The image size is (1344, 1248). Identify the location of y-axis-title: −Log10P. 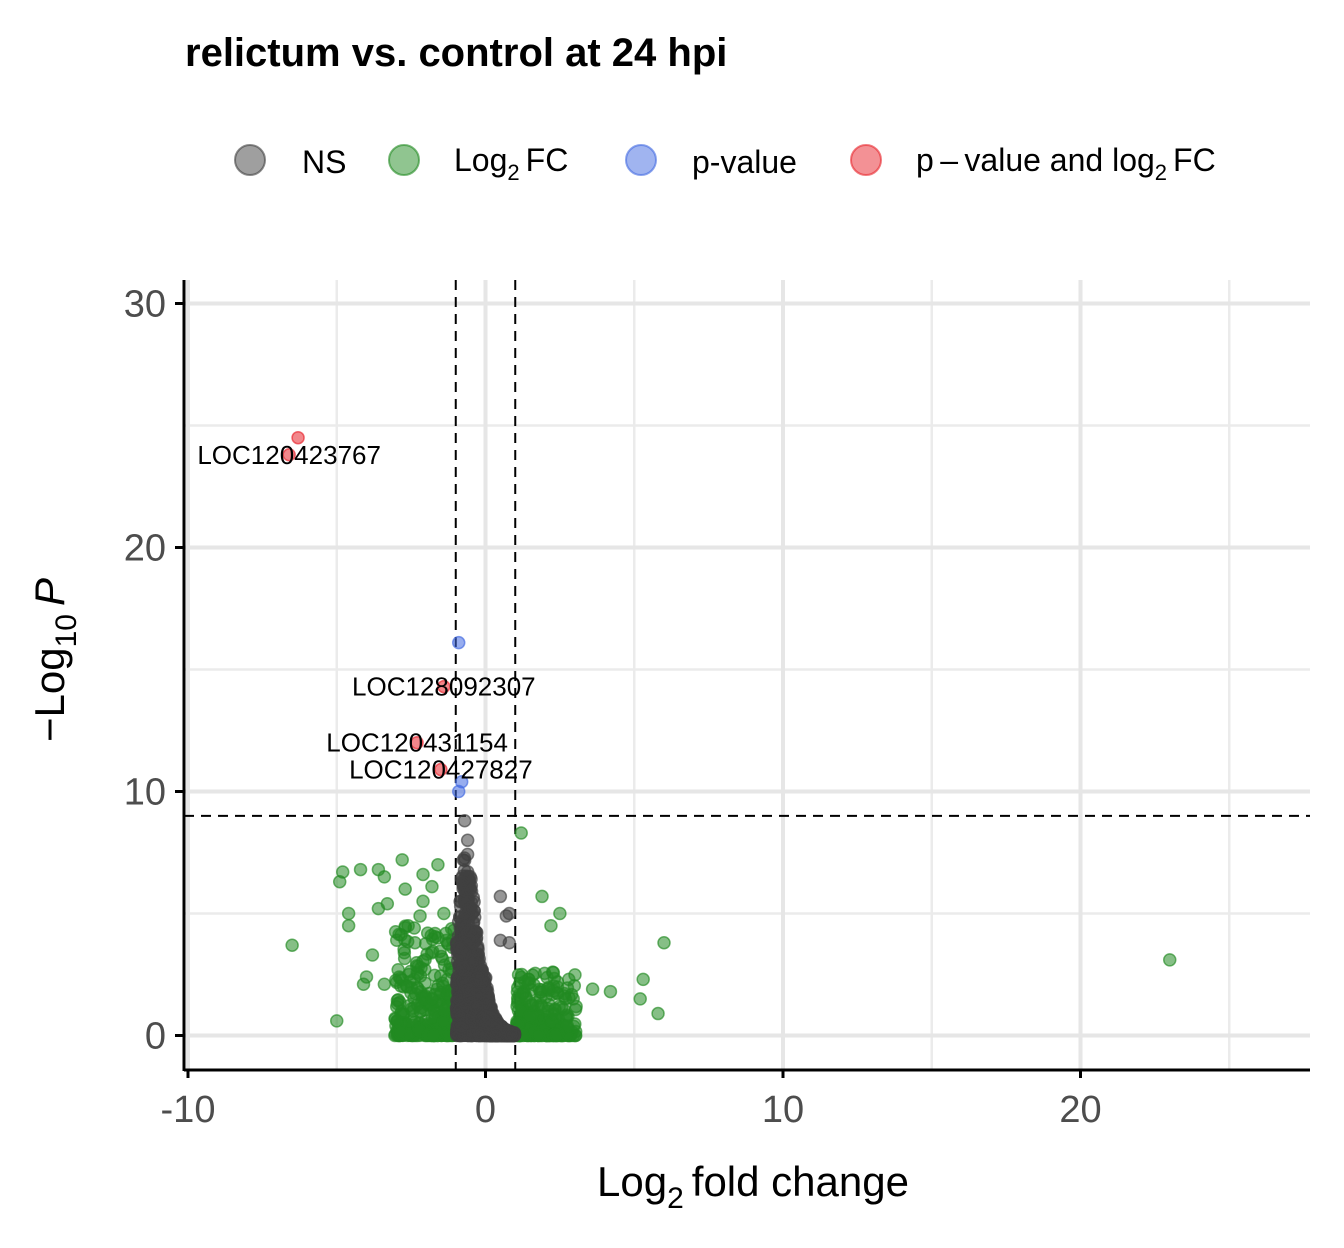
(54, 660).